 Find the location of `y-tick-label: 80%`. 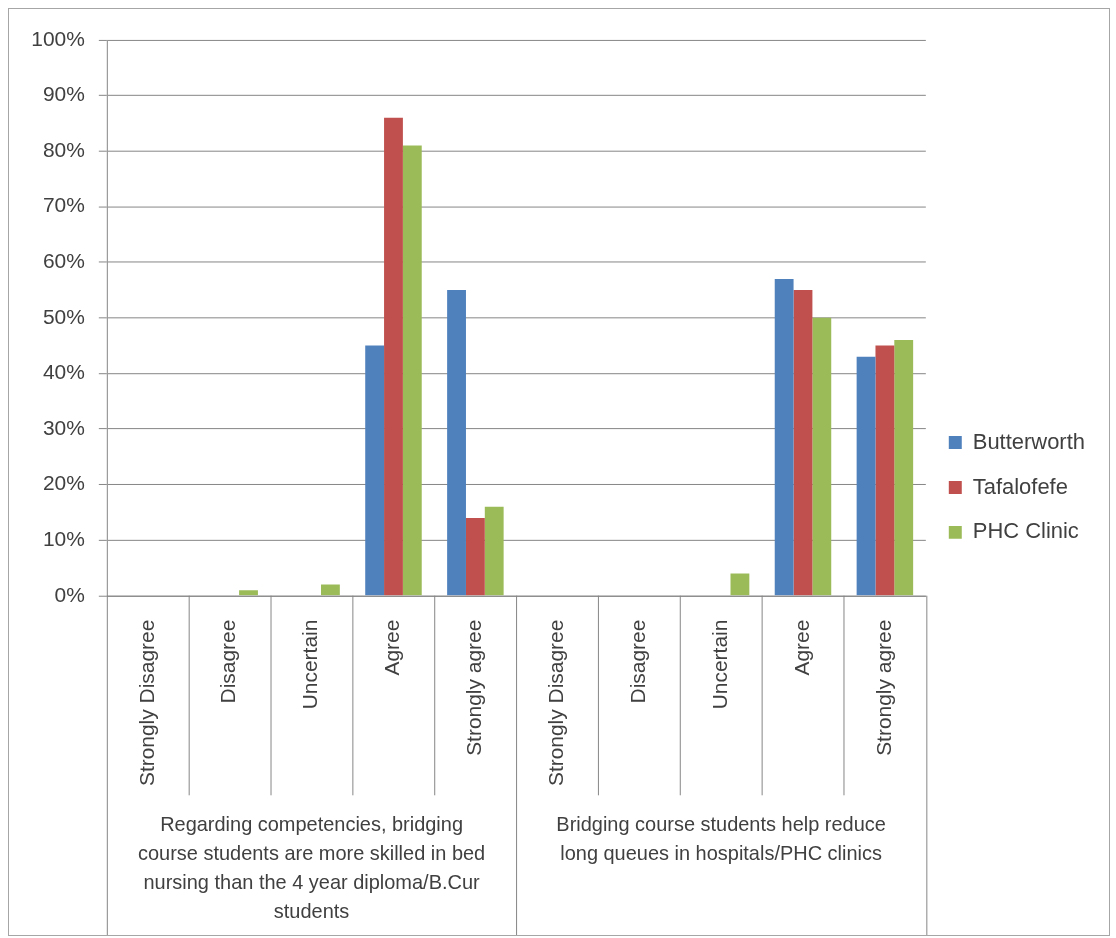

y-tick-label: 80% is located at coordinates (63, 149).